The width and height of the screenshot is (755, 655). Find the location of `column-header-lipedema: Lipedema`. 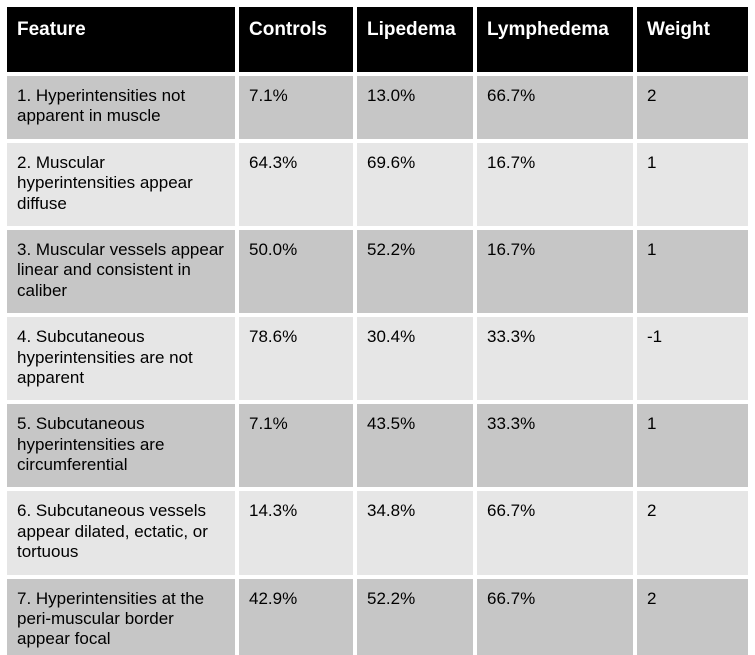

column-header-lipedema: Lipedema is located at coordinates (415, 39).